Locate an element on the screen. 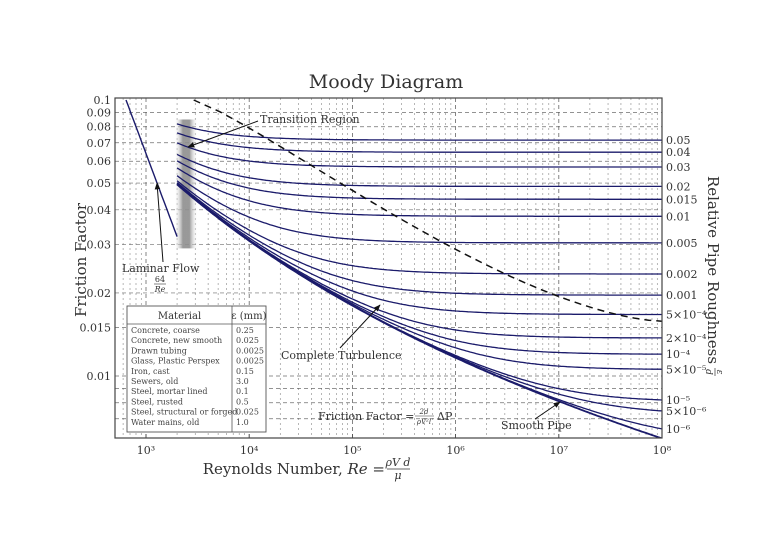 The image size is (768, 544). roughness-label: 0.001 is located at coordinates (682, 295).